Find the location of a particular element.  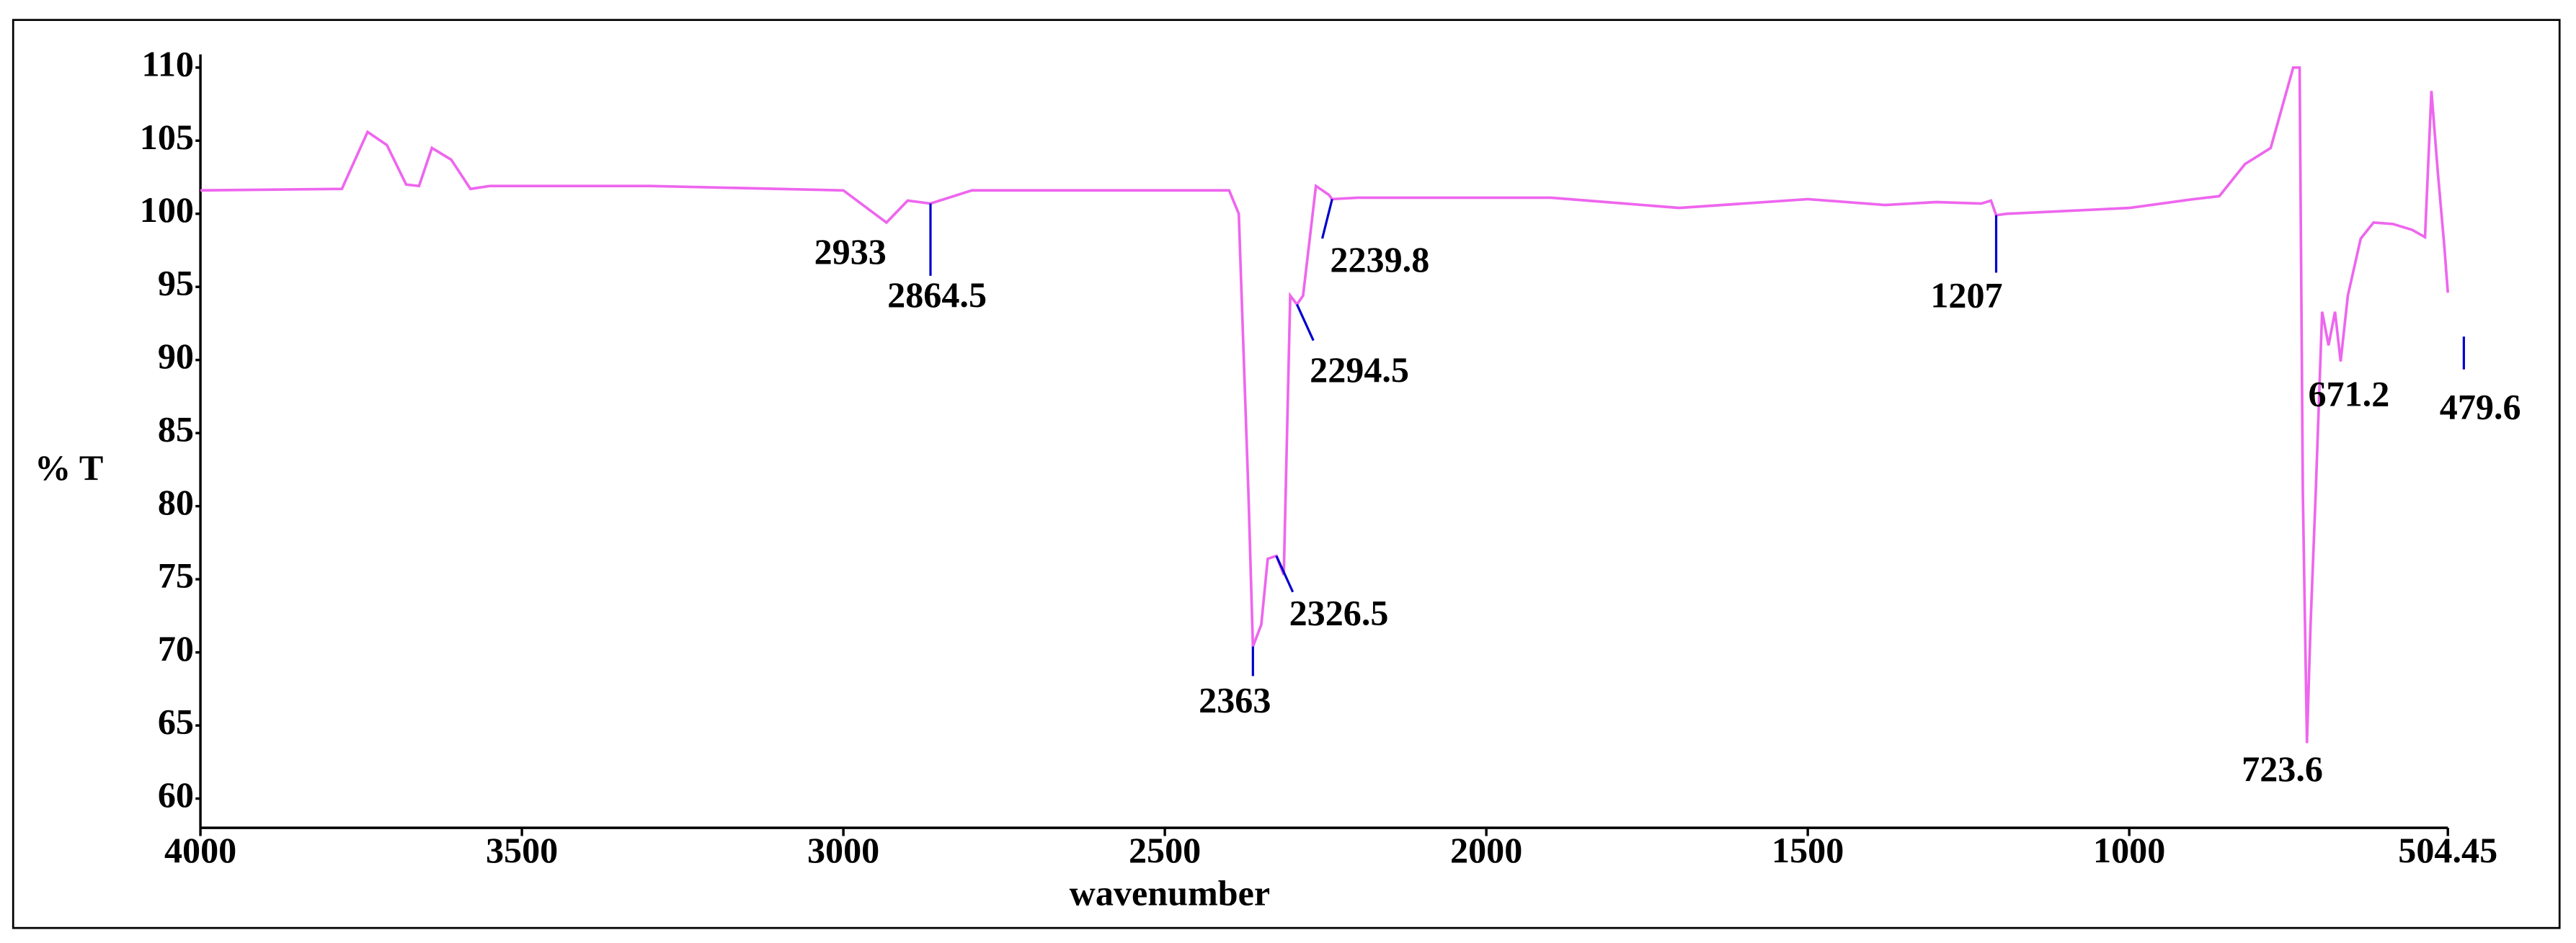

x-tick-label: 1500 is located at coordinates (1808, 850).